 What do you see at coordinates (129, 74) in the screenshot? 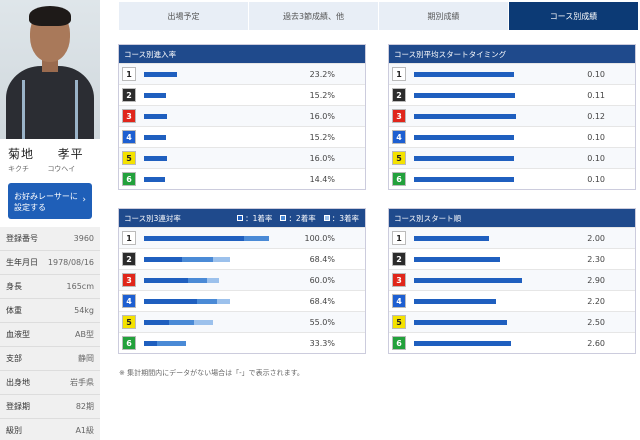
I see `lane-badge: 1` at bounding box center [129, 74].